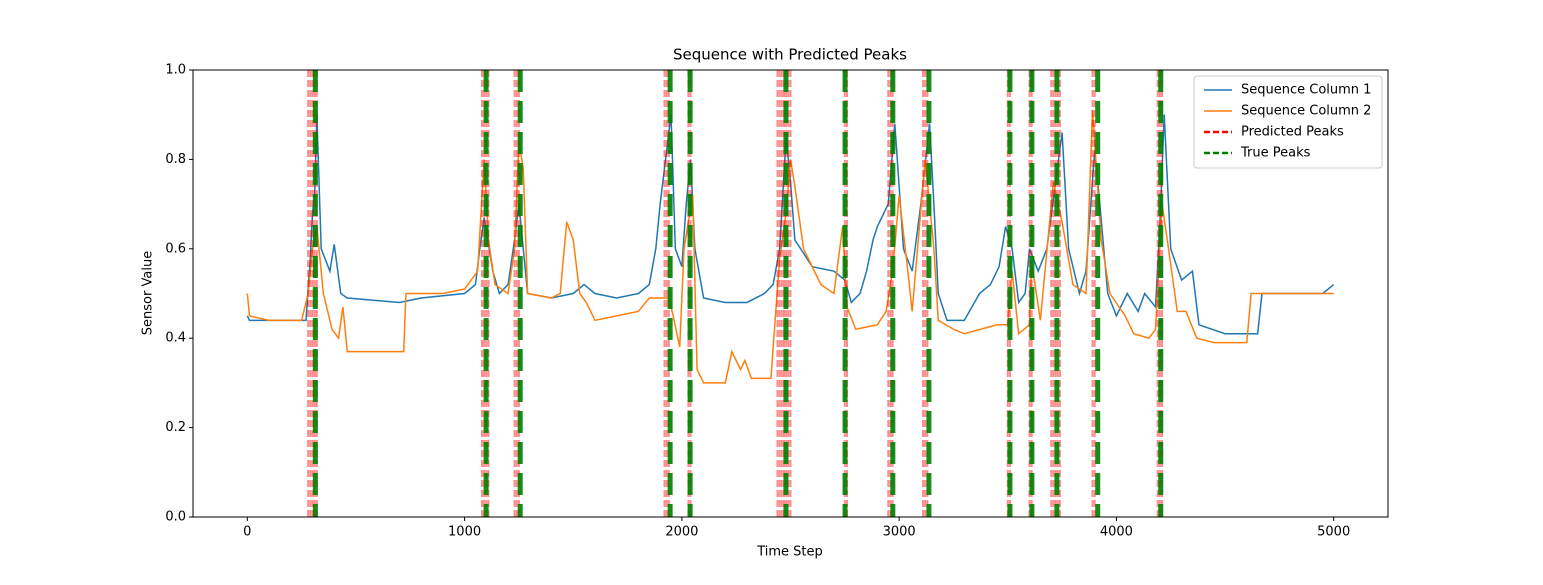  I want to click on y-axis-label: Sensor Value, so click(148, 293).